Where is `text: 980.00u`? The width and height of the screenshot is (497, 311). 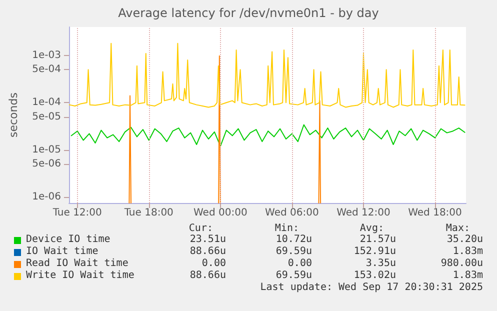 text: 980.00u is located at coordinates (461, 264).